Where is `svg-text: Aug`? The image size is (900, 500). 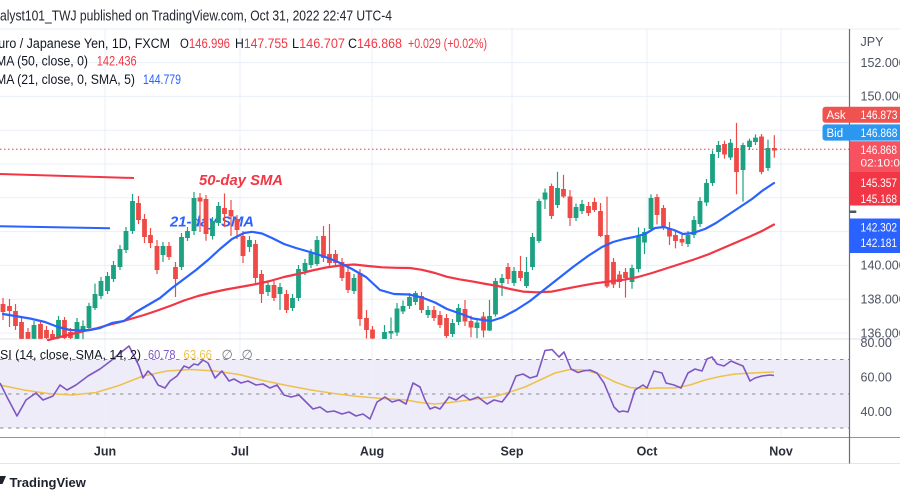
svg-text: Aug is located at coordinates (372, 452).